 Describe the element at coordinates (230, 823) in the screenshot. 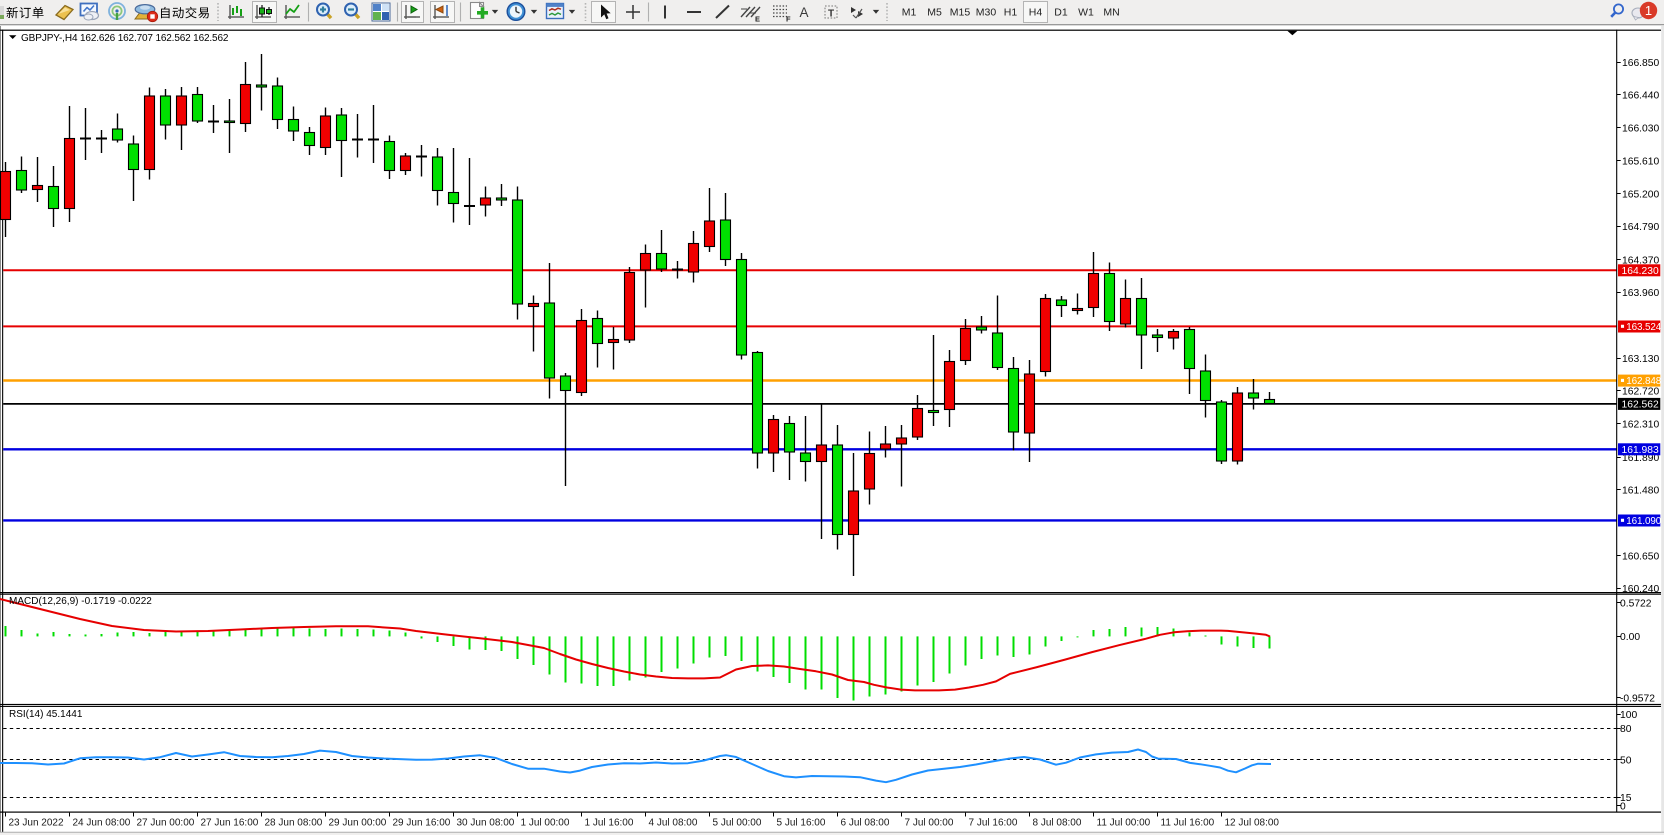

I see `svg-text: 27 Jun 16:00` at that location.